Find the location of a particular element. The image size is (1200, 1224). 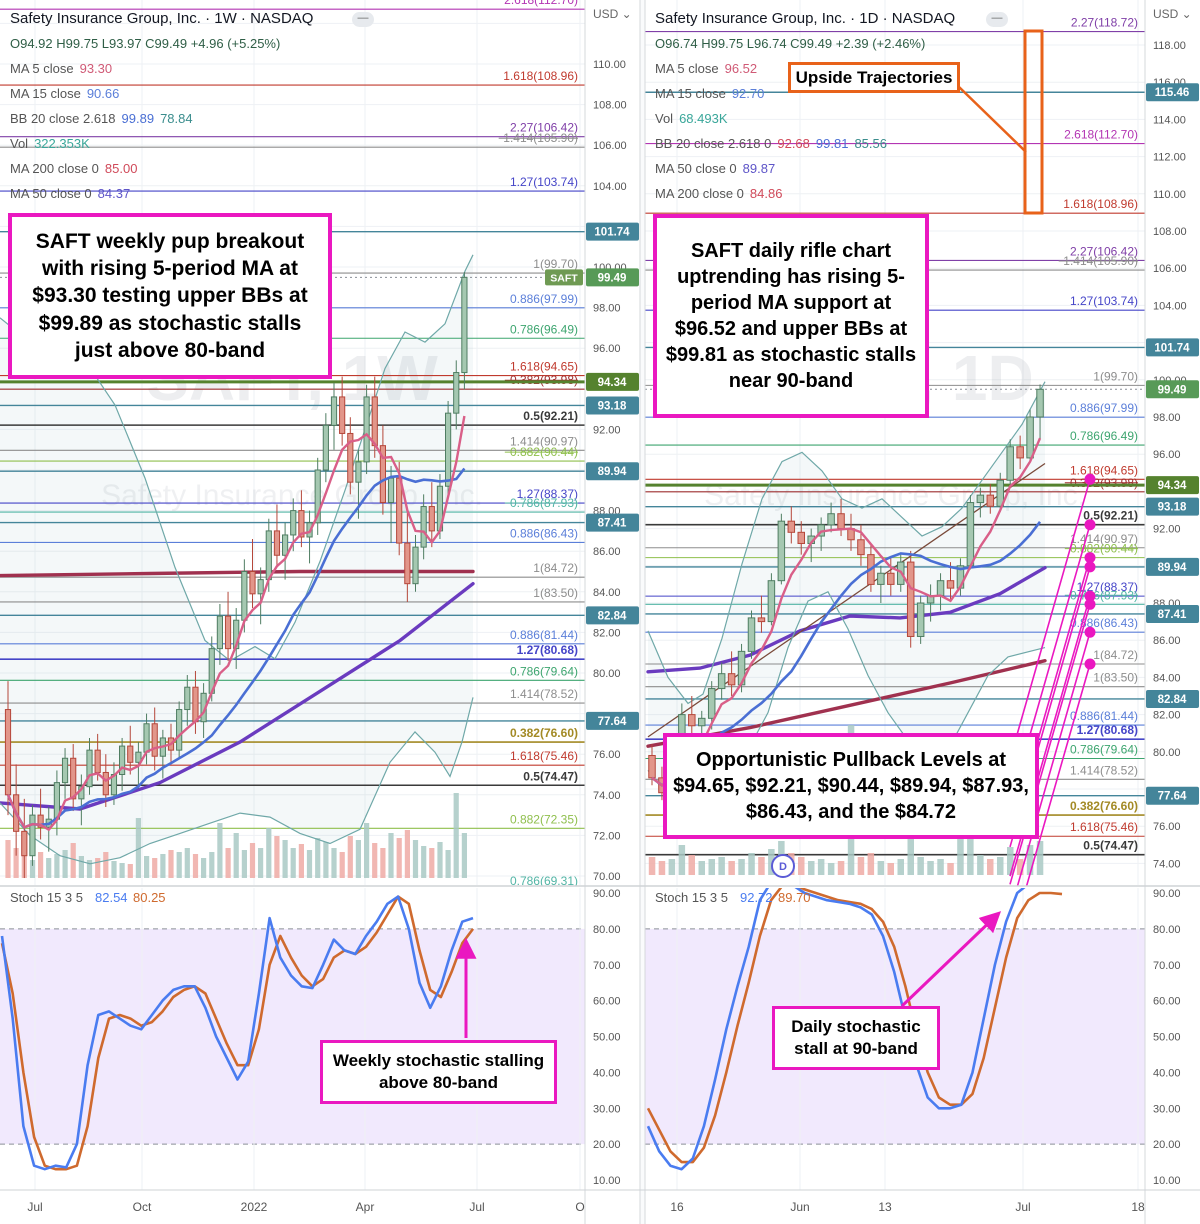

indicator-row: MA 50 close 0 89.87 is located at coordinates (805, 168).